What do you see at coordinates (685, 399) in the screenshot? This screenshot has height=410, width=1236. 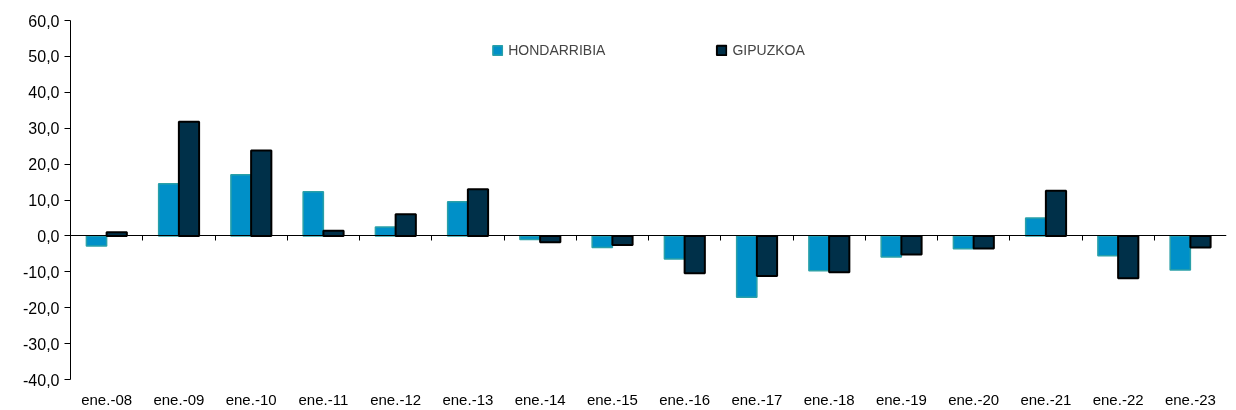 I see `x-tick-label: ene.-16` at bounding box center [685, 399].